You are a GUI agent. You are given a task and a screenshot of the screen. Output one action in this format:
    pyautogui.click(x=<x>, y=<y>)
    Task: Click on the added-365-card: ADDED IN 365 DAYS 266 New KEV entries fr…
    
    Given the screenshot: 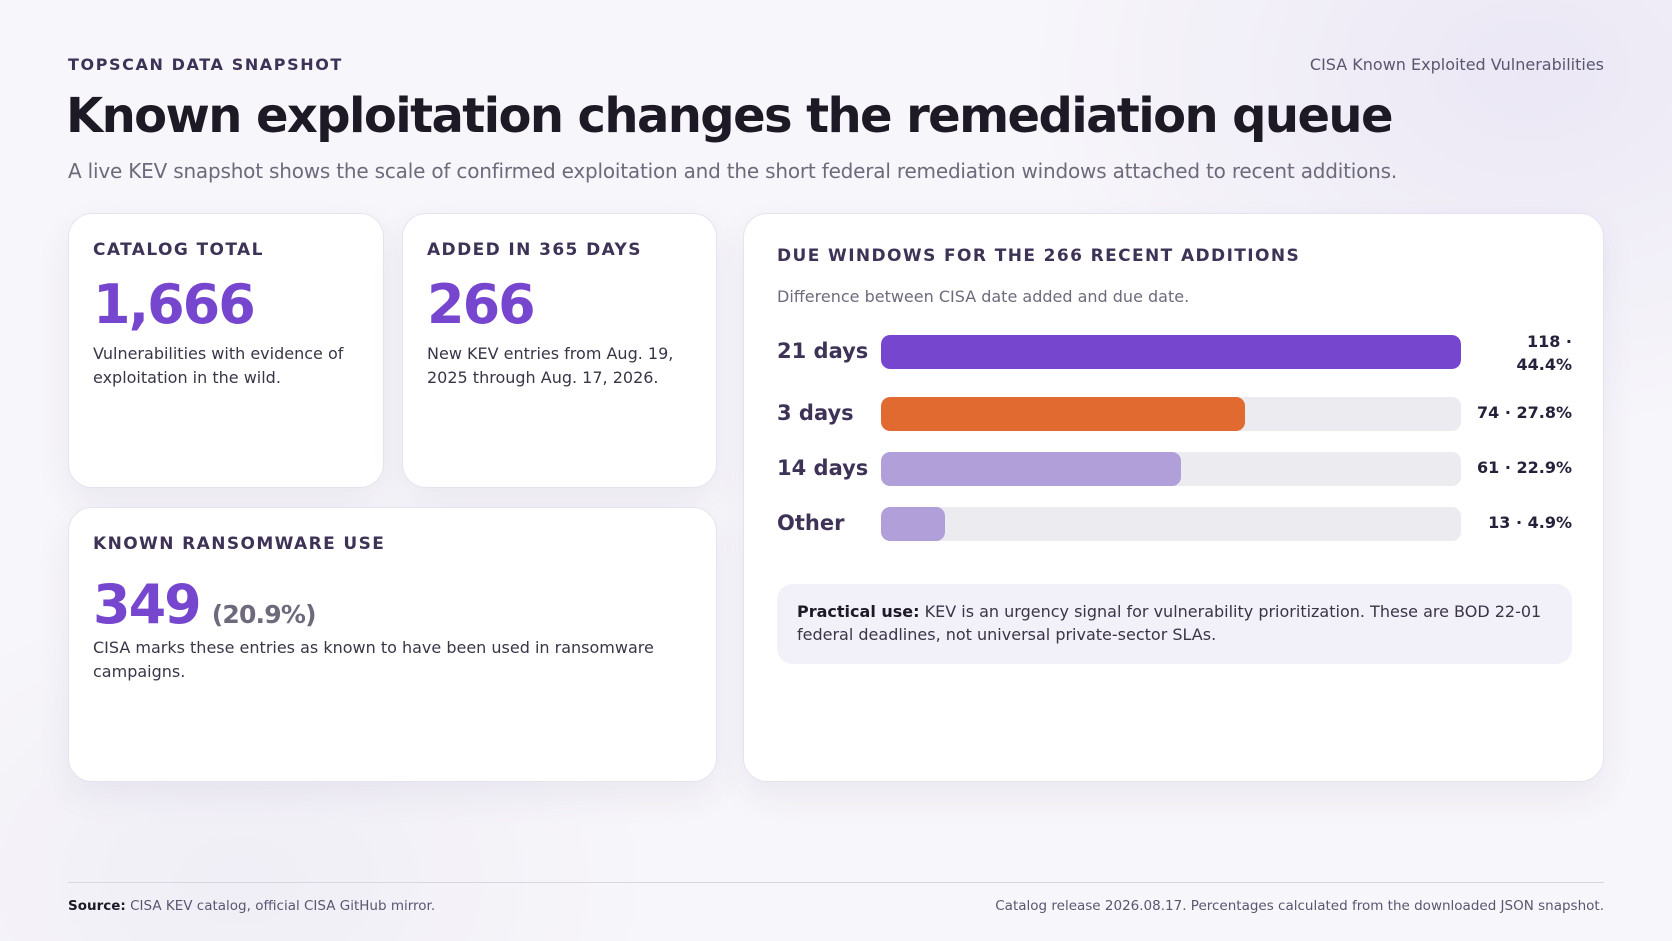 What is the action you would take?
    pyautogui.click(x=559, y=350)
    